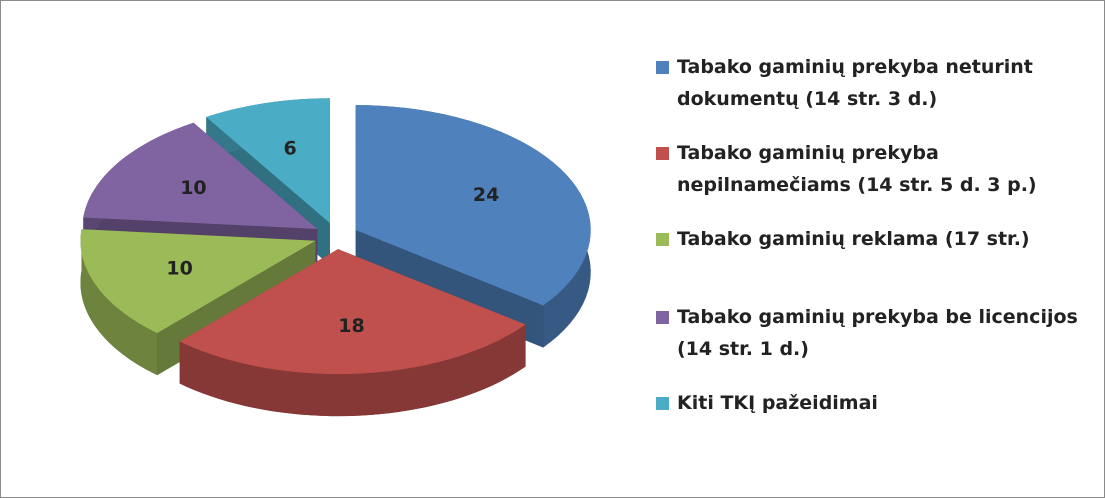 The width and height of the screenshot is (1105, 498). Describe the element at coordinates (289, 148) in the screenshot. I see `data-label: 6` at that location.